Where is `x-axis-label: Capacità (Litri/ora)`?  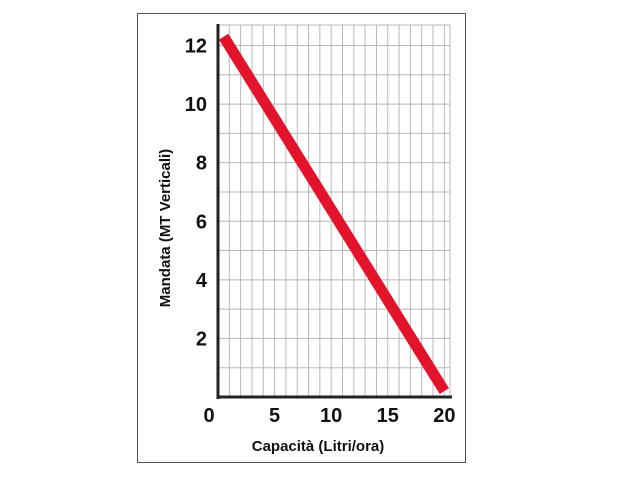
x-axis-label: Capacità (Litri/ora) is located at coordinates (318, 446).